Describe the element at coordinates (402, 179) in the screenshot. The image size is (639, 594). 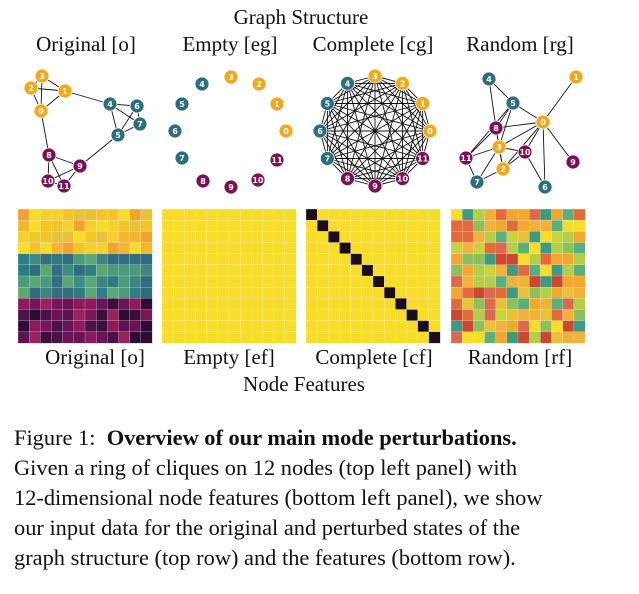
I see `node: 10` at that location.